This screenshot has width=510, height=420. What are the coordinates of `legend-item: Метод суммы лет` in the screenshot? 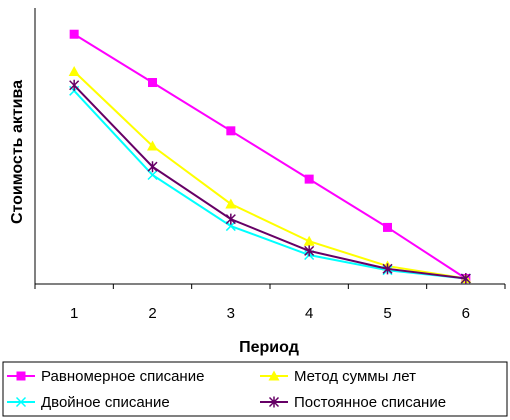 It's located at (338, 376).